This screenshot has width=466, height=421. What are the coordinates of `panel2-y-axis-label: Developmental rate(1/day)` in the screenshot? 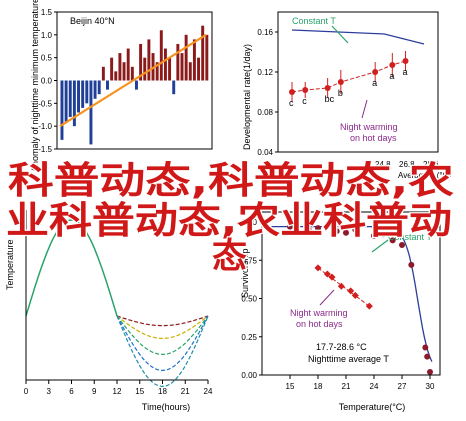 It's located at (247, 97).